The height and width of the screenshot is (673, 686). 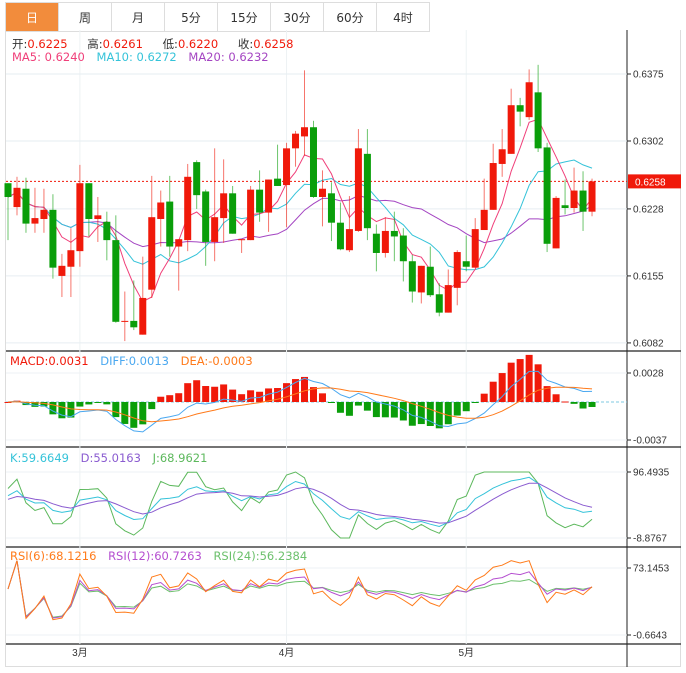 What do you see at coordinates (95, 44) in the screenshot?
I see `high-label: 高:` at bounding box center [95, 44].